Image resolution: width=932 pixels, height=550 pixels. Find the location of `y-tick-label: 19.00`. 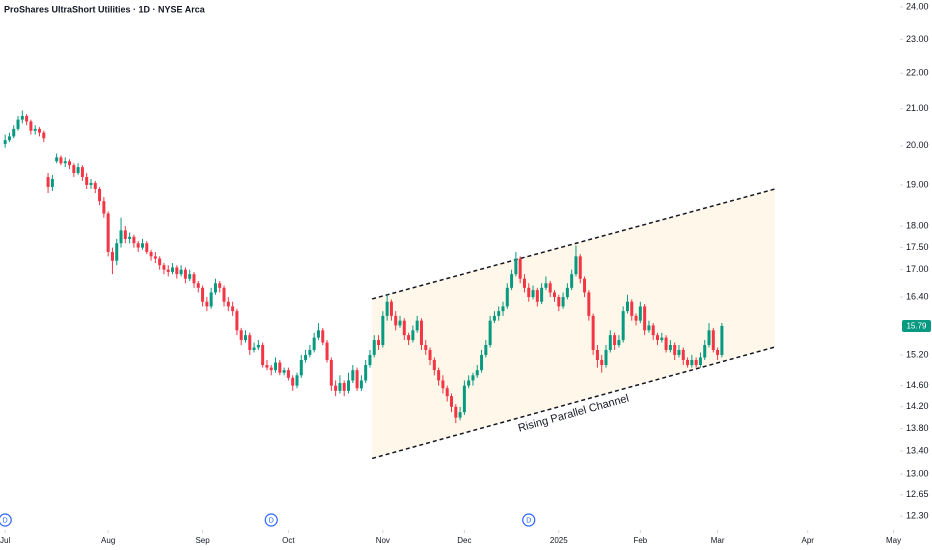

y-tick-label: 19.00 is located at coordinates (917, 184).